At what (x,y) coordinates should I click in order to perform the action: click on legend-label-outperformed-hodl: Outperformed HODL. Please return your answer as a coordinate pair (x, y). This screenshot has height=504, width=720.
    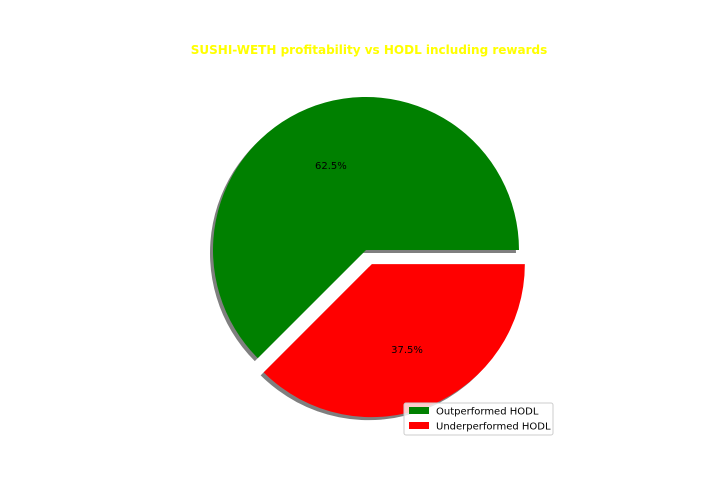
    Looking at the image, I should click on (487, 412).